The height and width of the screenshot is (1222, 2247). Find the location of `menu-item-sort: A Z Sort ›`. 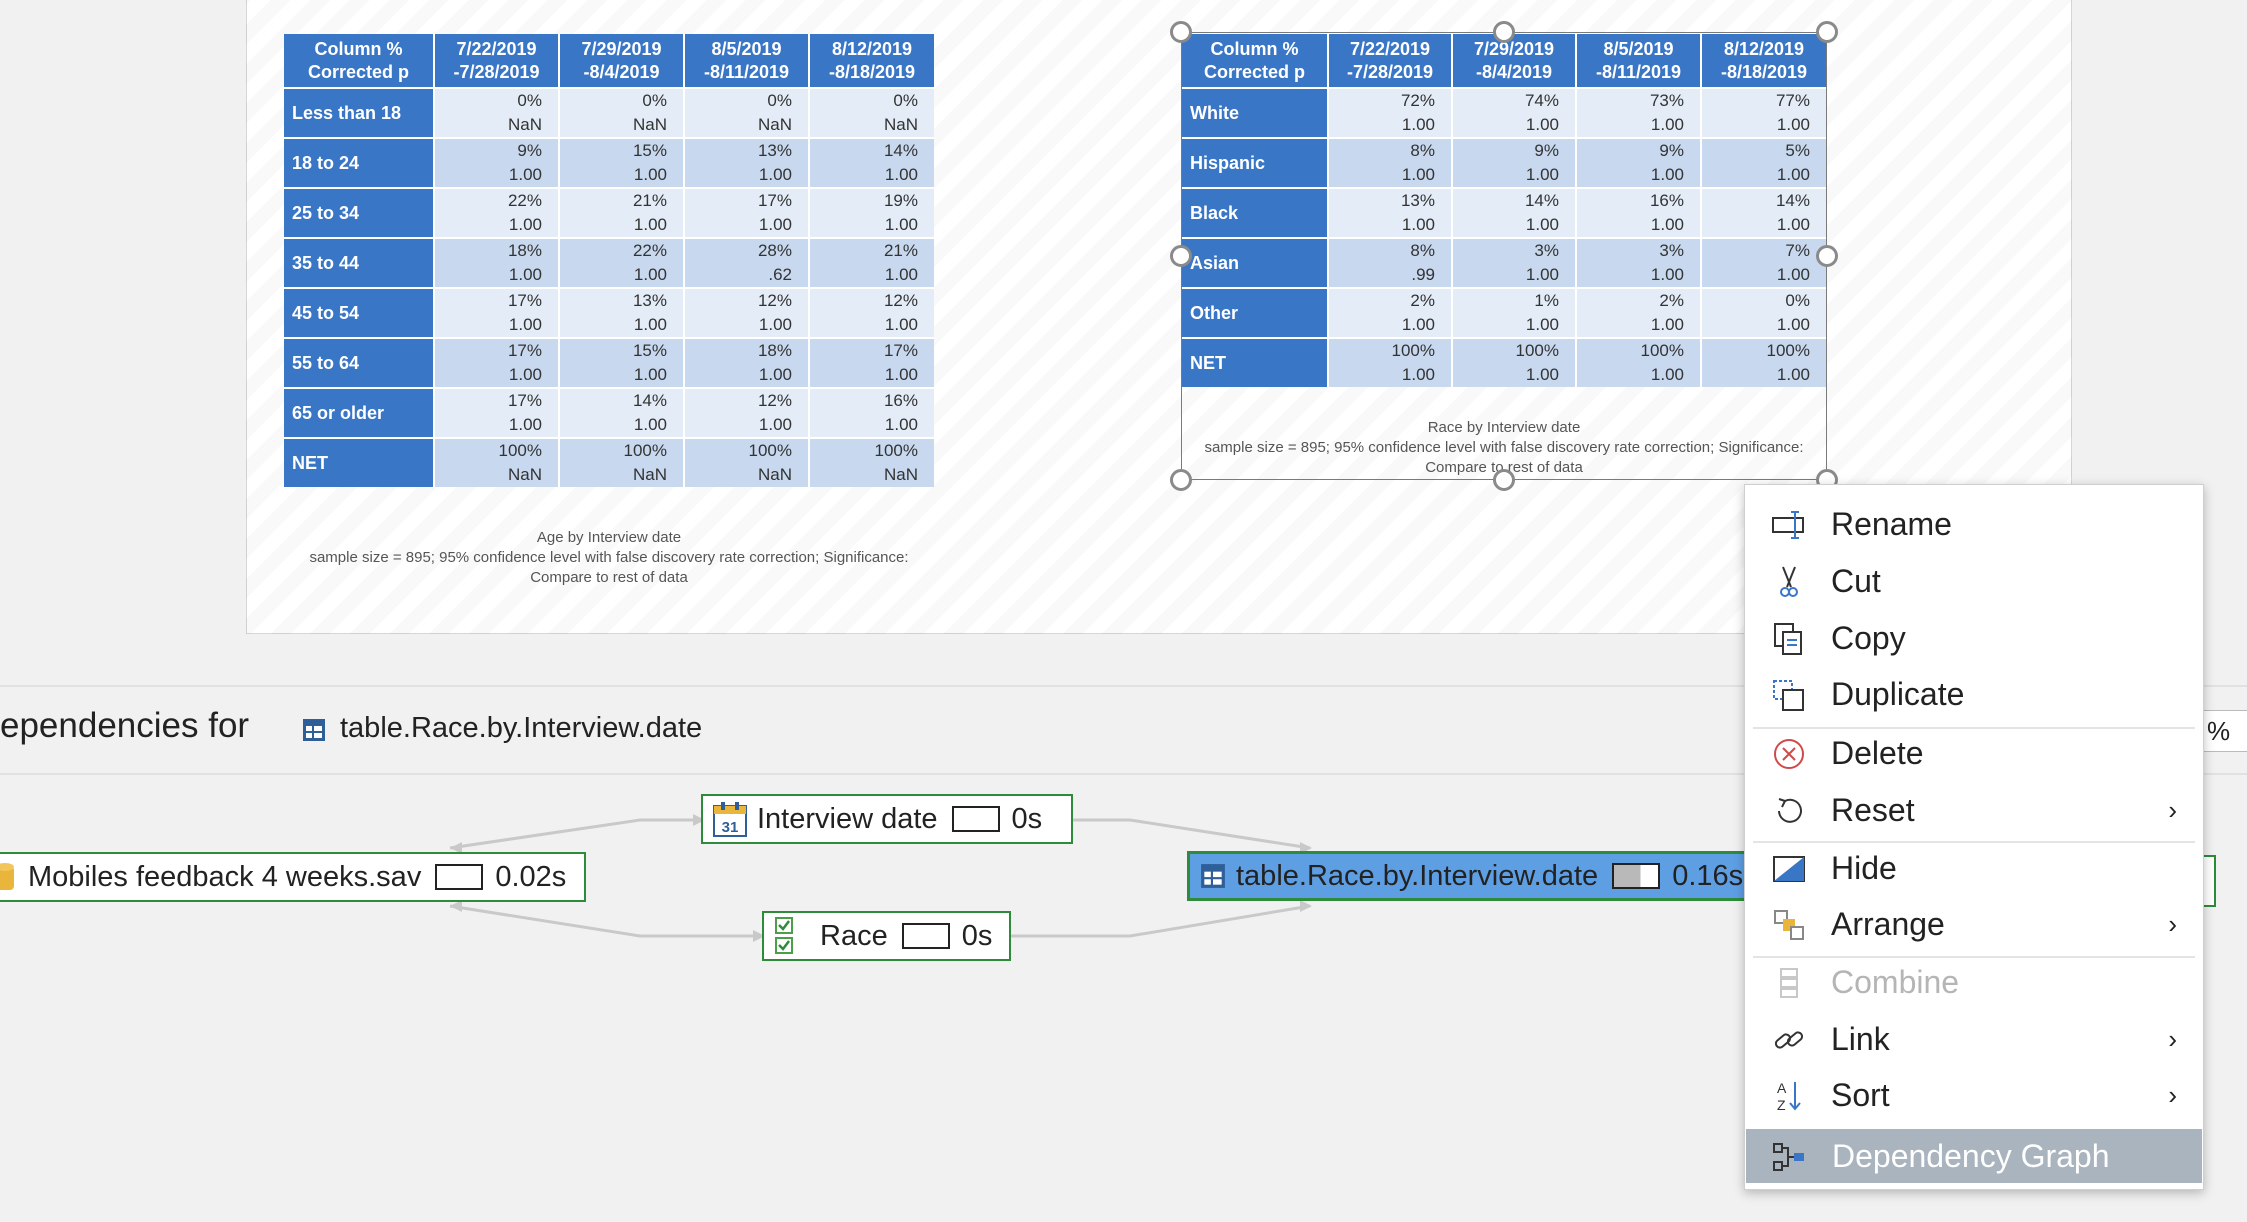

menu-item-sort: A Z Sort › is located at coordinates (1974, 1095).